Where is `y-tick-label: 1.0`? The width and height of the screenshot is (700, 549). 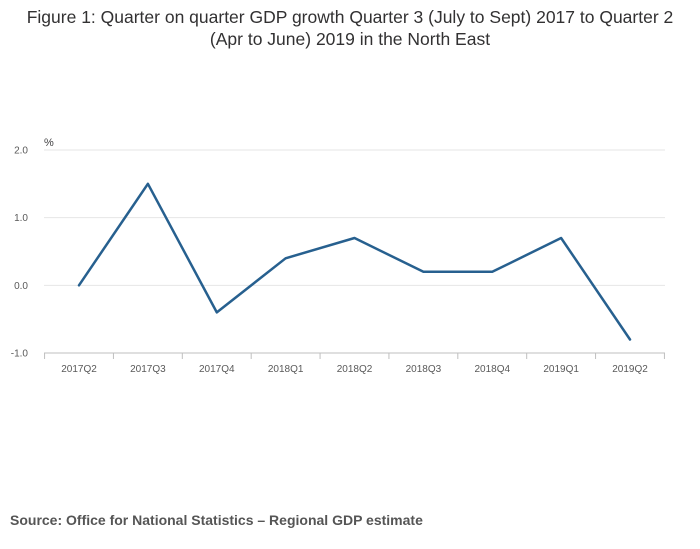
y-tick-label: 1.0 is located at coordinates (21, 218).